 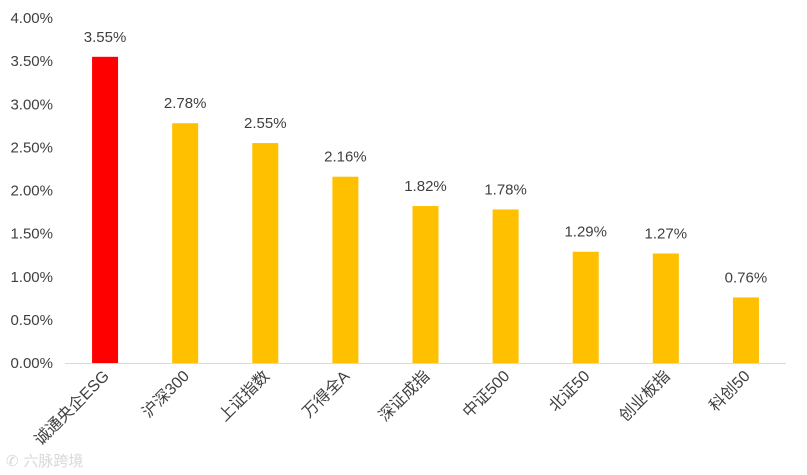 What do you see at coordinates (31, 234) in the screenshot?
I see `y-tick-label: 1.50%` at bounding box center [31, 234].